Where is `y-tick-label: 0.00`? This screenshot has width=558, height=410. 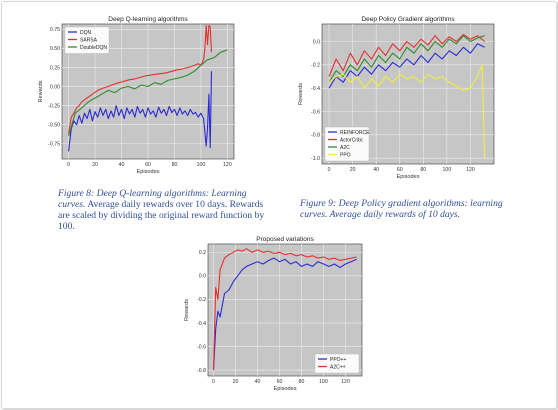
y-tick-label: 0.00 is located at coordinates (55, 87).